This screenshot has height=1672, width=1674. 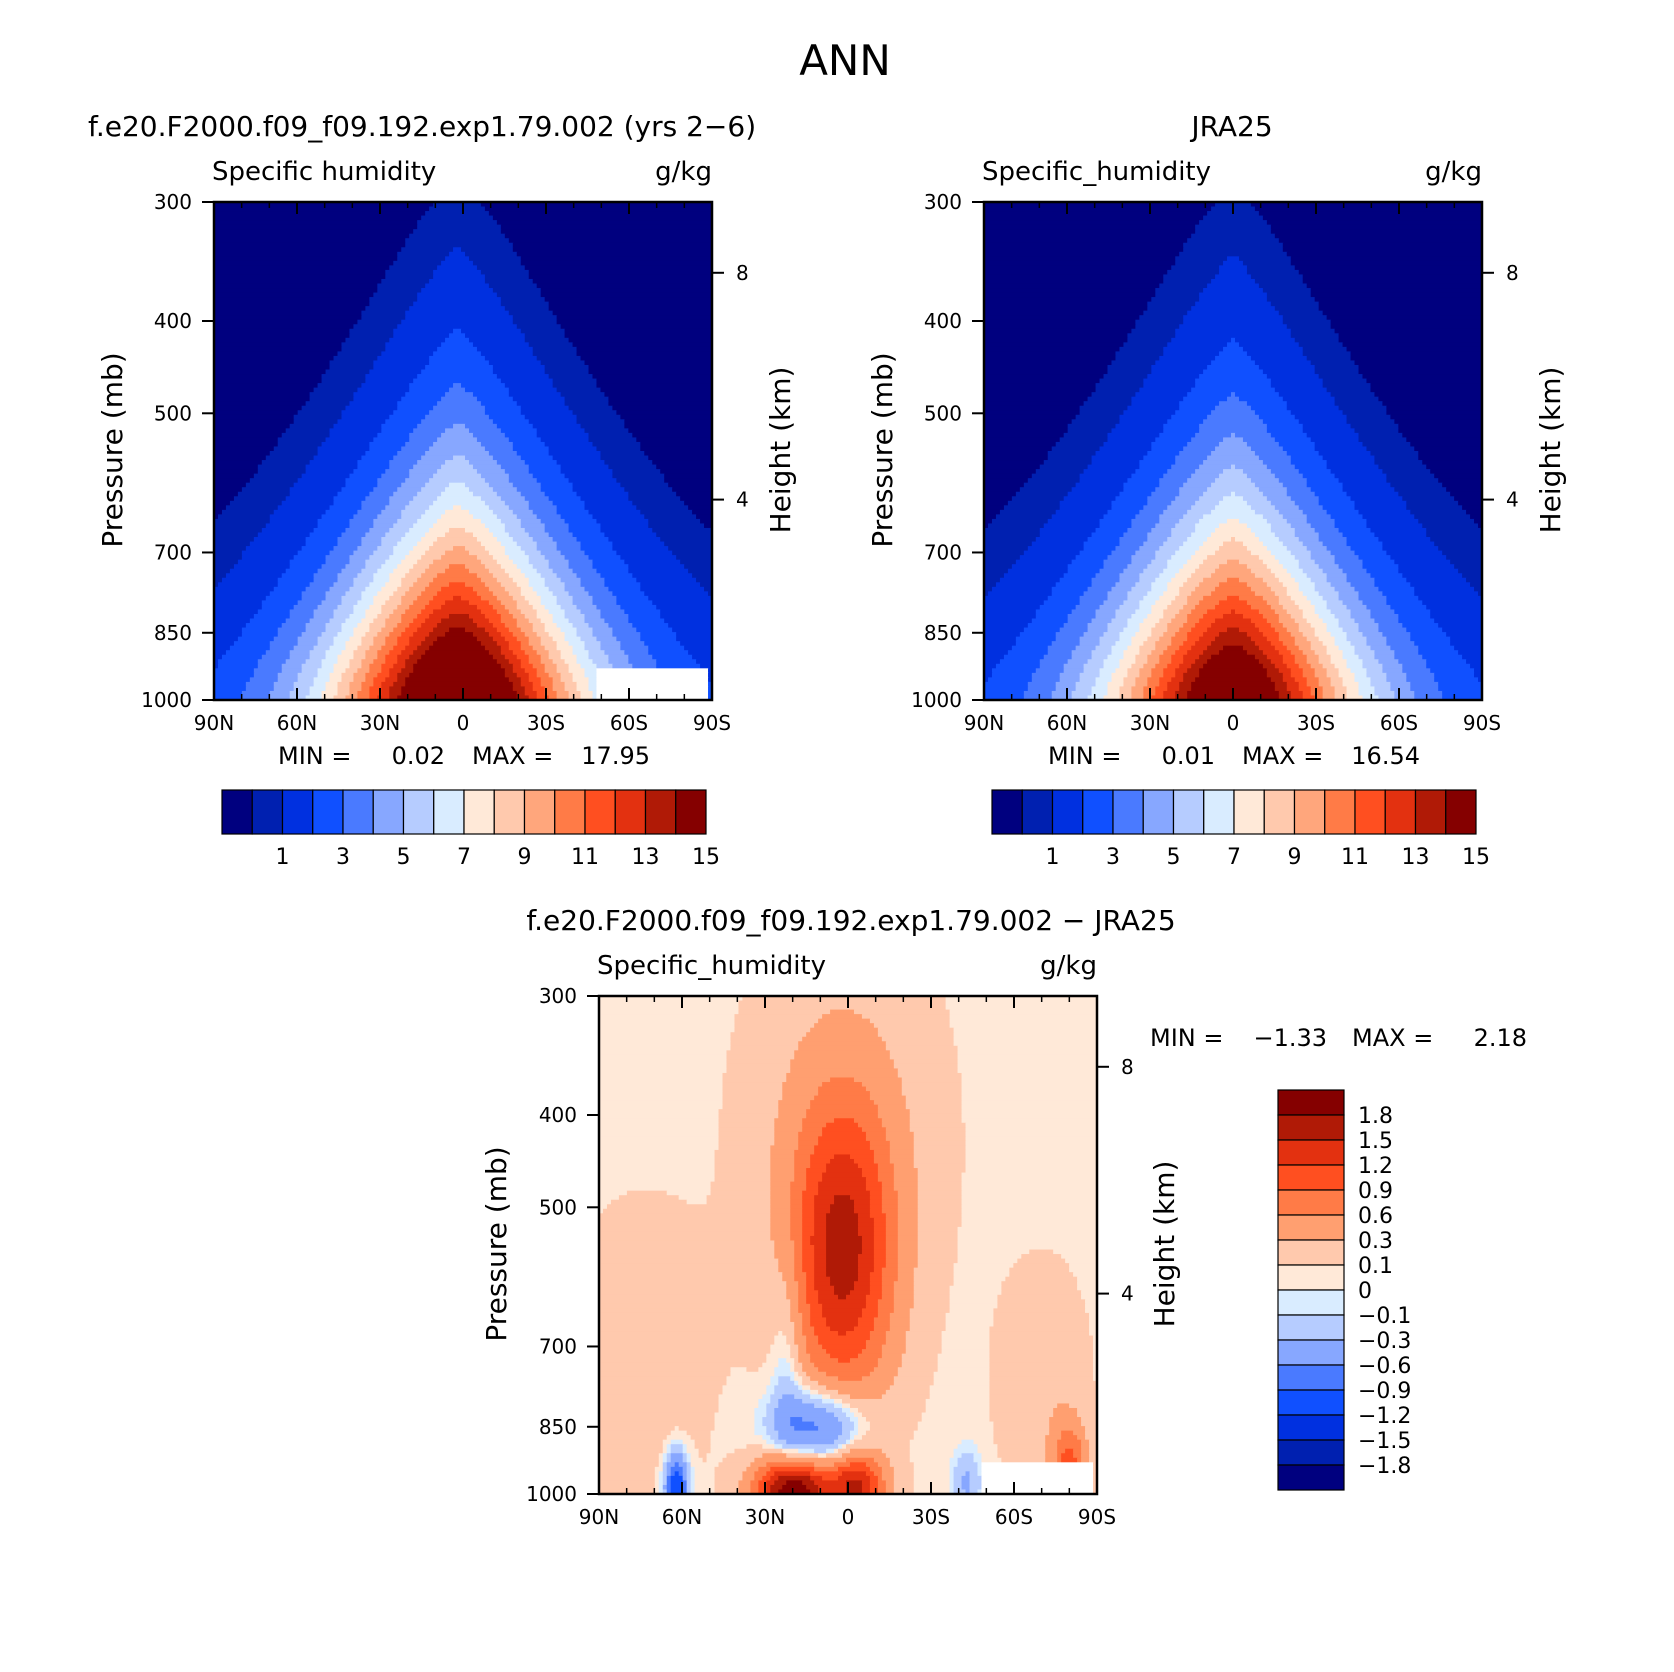 What do you see at coordinates (1007, 812) in the screenshot?
I see `colorbar-swatch` at bounding box center [1007, 812].